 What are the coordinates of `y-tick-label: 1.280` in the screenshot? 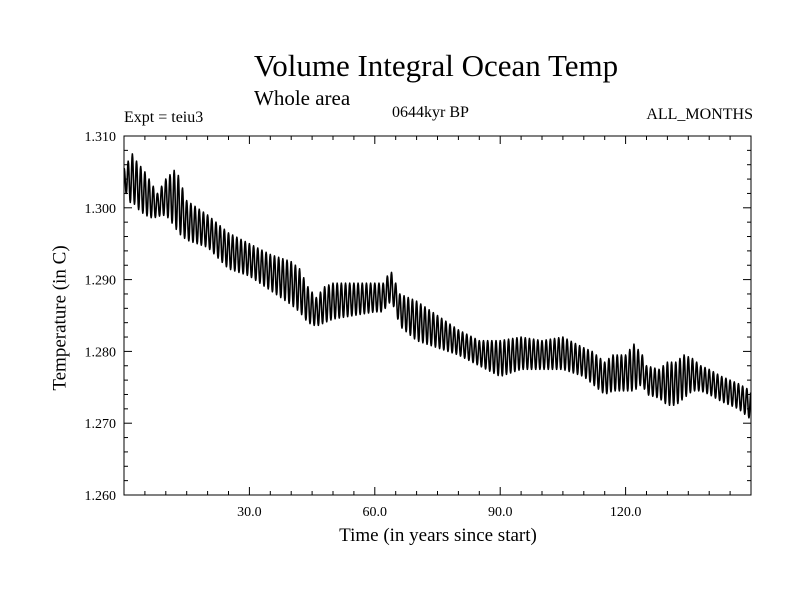 It's located at (101, 352).